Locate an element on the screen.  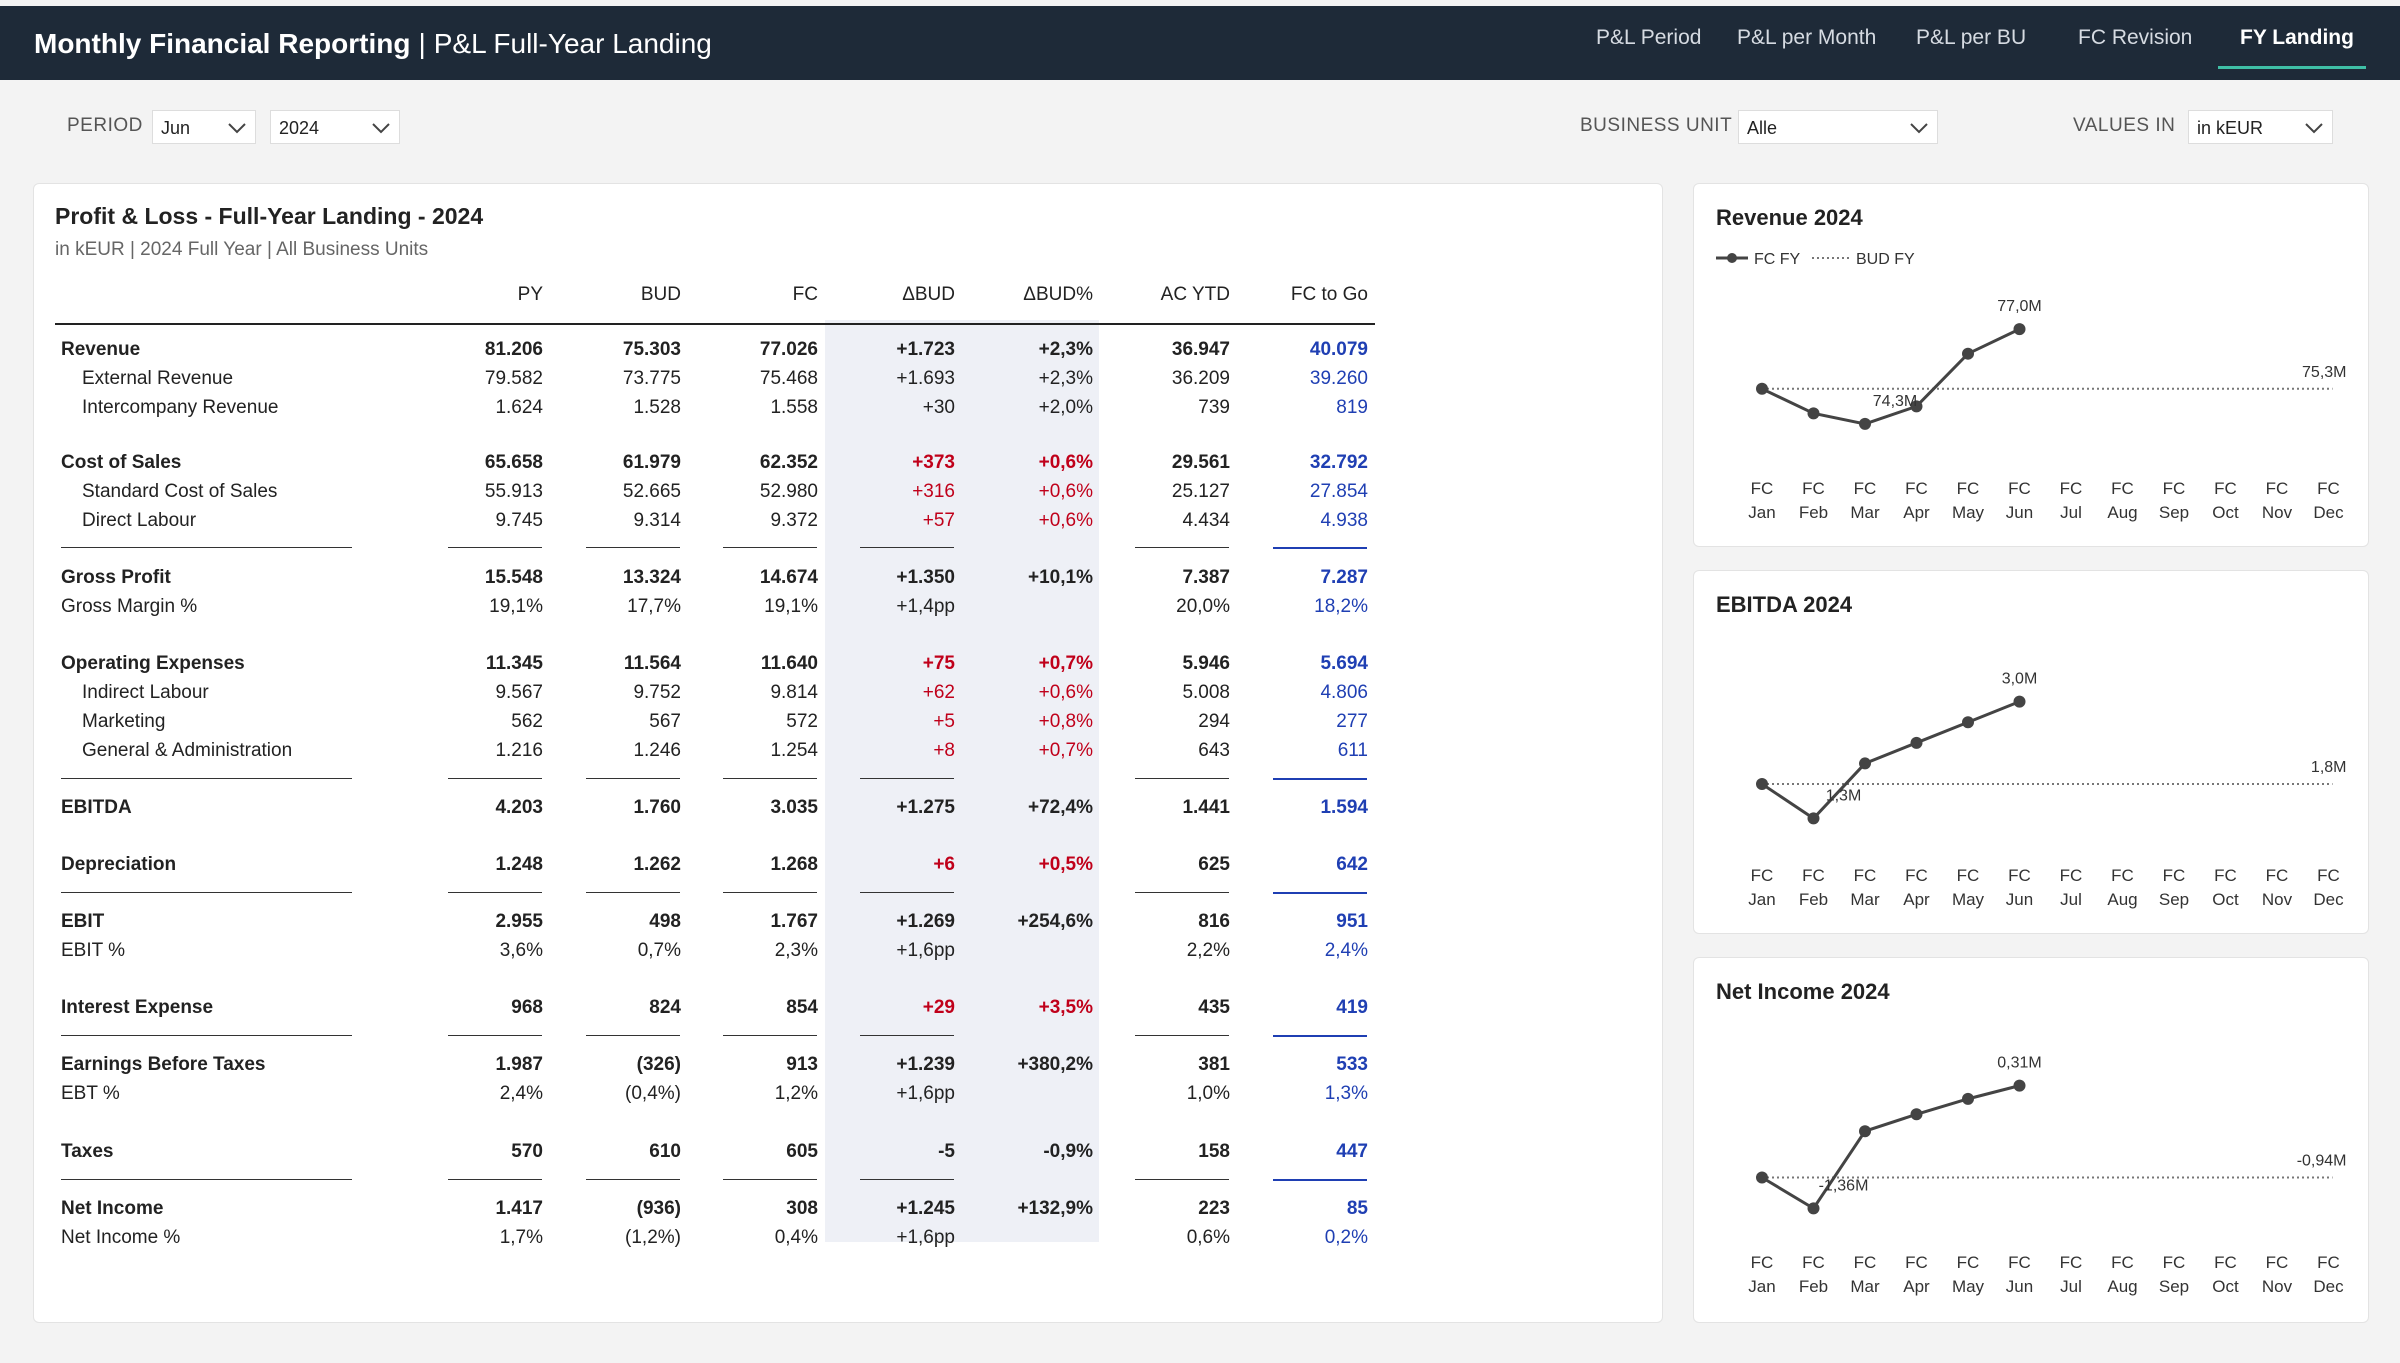
table-cell: +316 is located at coordinates (933, 491).